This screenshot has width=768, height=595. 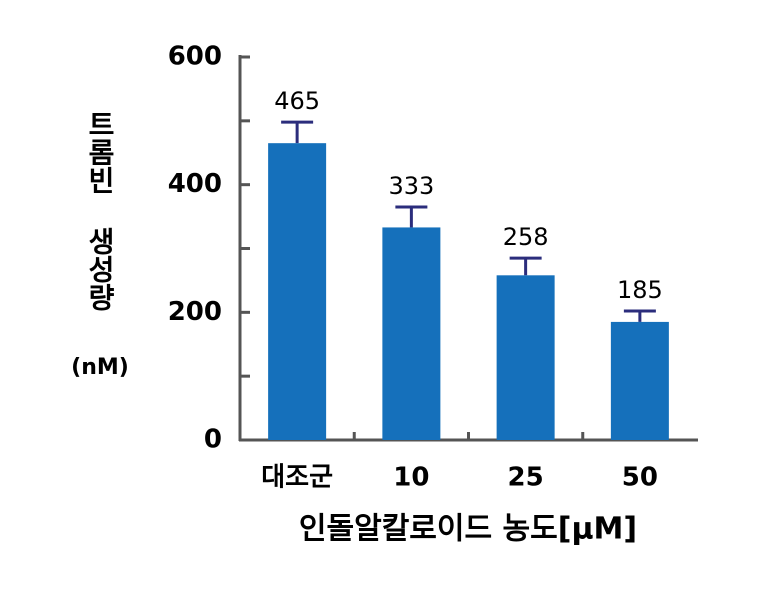 What do you see at coordinates (195, 312) in the screenshot?
I see `y-tick-label: 200` at bounding box center [195, 312].